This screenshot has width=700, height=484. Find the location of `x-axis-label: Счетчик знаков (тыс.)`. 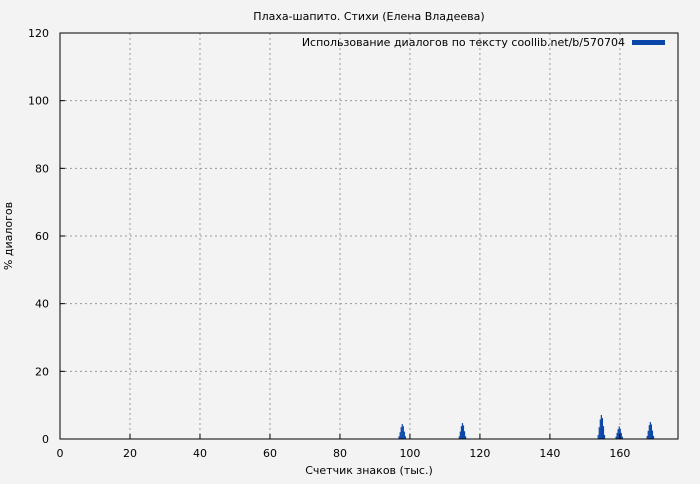

x-axis-label: Счетчик знаков (тыс.) is located at coordinates (369, 470).